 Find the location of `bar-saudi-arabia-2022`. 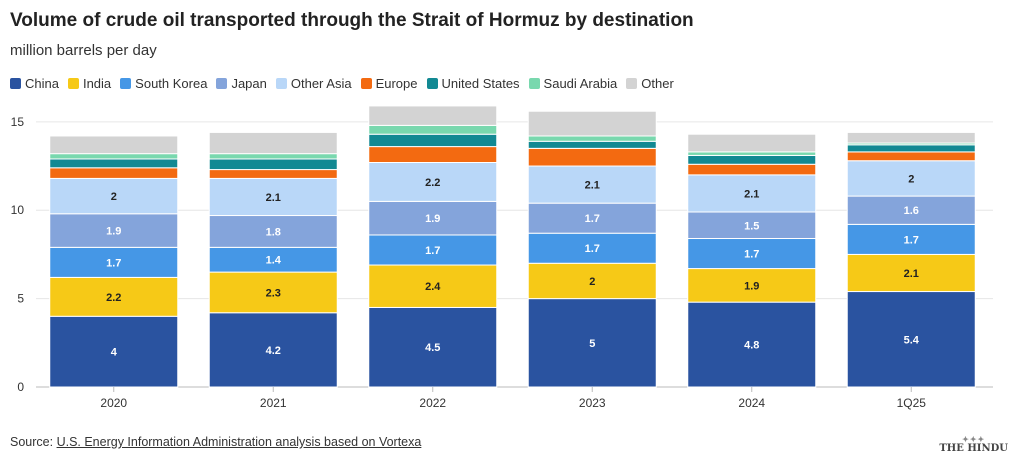

bar-saudi-arabia-2022 is located at coordinates (433, 129).